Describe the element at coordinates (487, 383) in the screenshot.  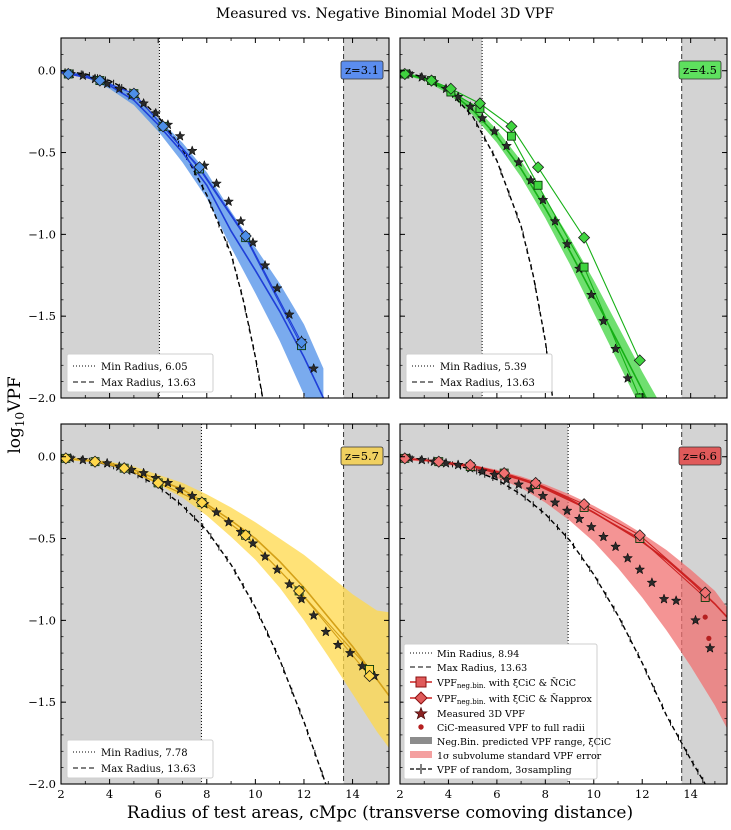
I see `panel-legend-max-label: Max Radius, 13.63` at that location.